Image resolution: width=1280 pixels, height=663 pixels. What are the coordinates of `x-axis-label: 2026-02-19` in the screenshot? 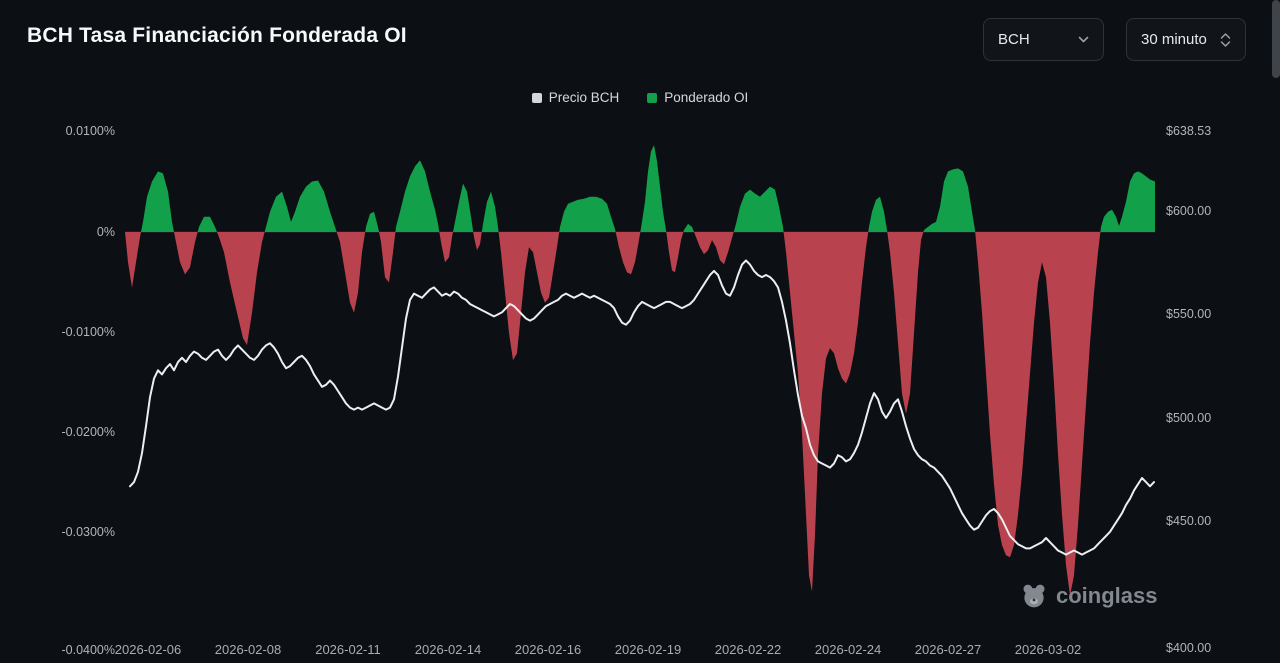 It's located at (648, 649).